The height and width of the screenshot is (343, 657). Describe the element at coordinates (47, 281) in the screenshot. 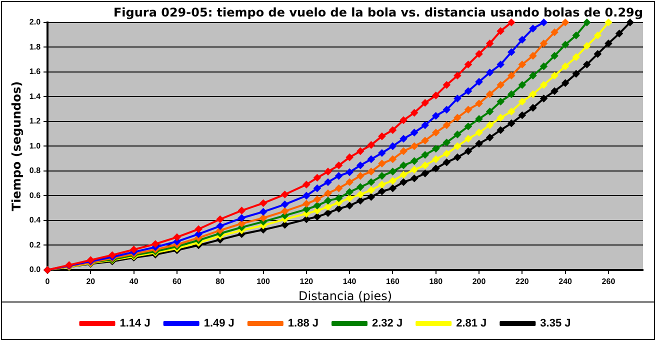

I see `x-tick-label: 0` at that location.